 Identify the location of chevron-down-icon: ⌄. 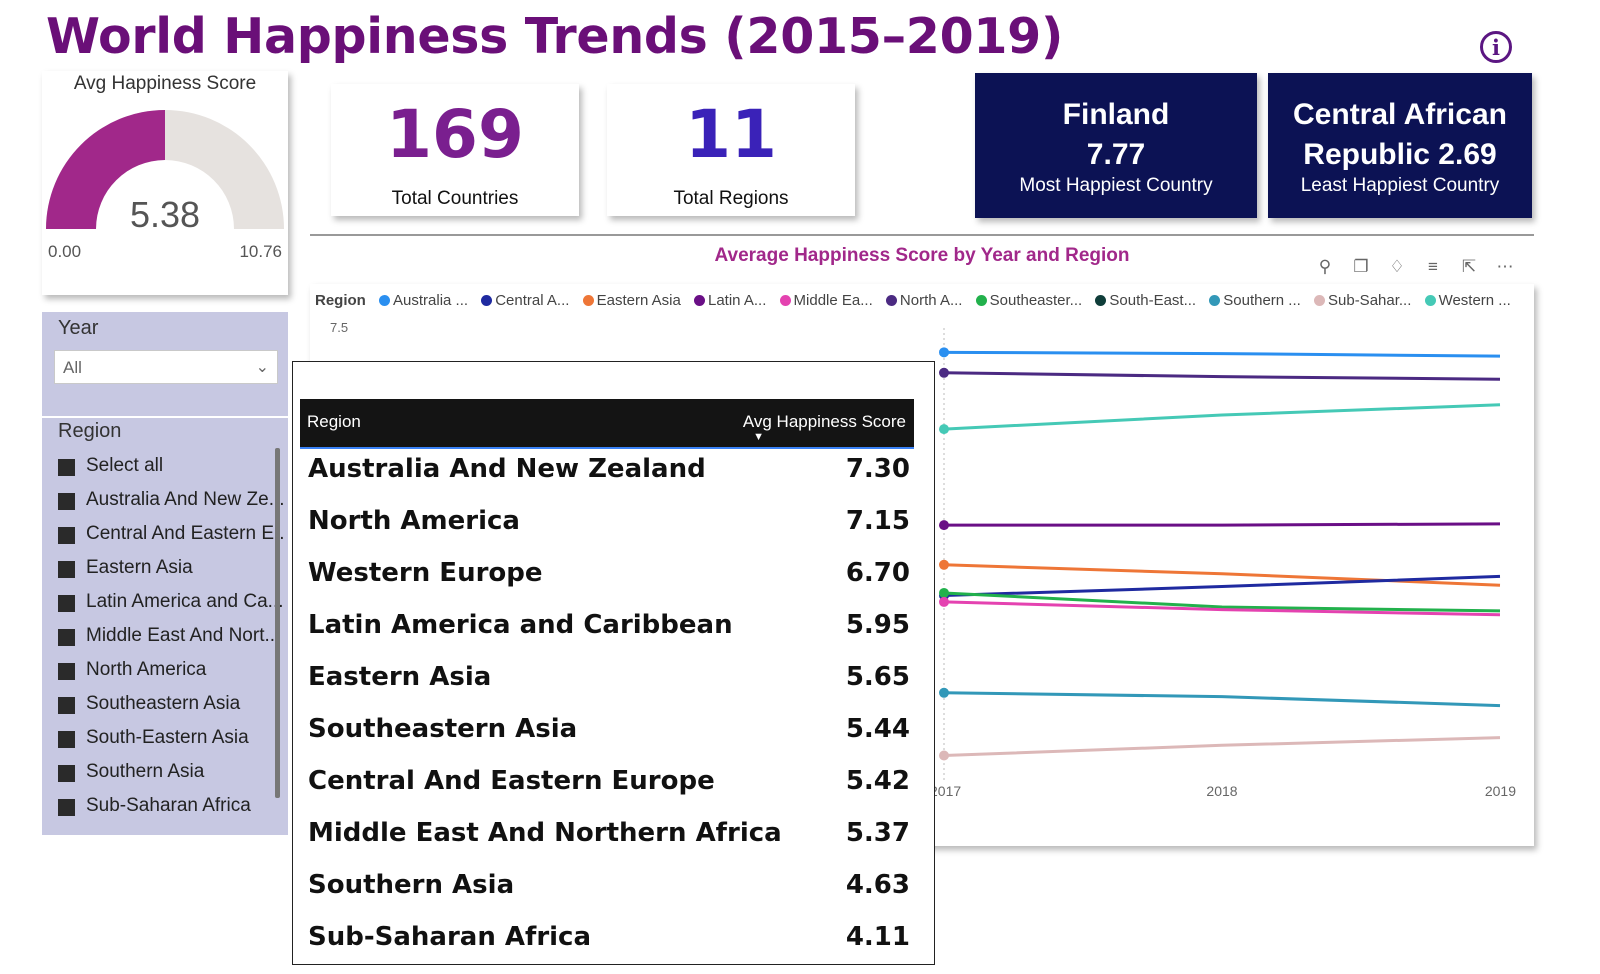
(262, 367).